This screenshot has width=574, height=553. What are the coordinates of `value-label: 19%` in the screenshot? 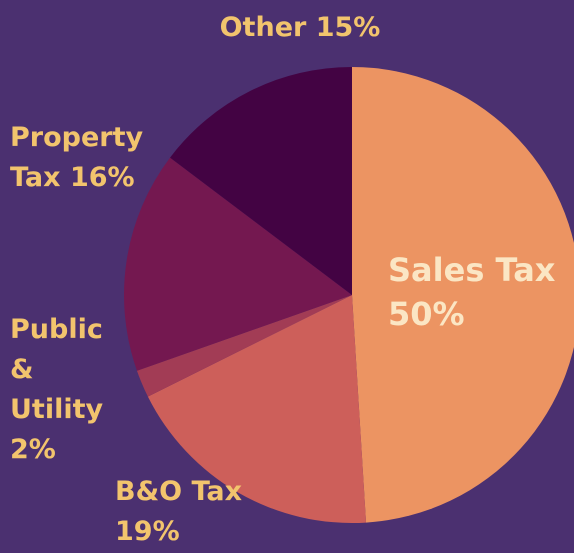 It's located at (147, 531).